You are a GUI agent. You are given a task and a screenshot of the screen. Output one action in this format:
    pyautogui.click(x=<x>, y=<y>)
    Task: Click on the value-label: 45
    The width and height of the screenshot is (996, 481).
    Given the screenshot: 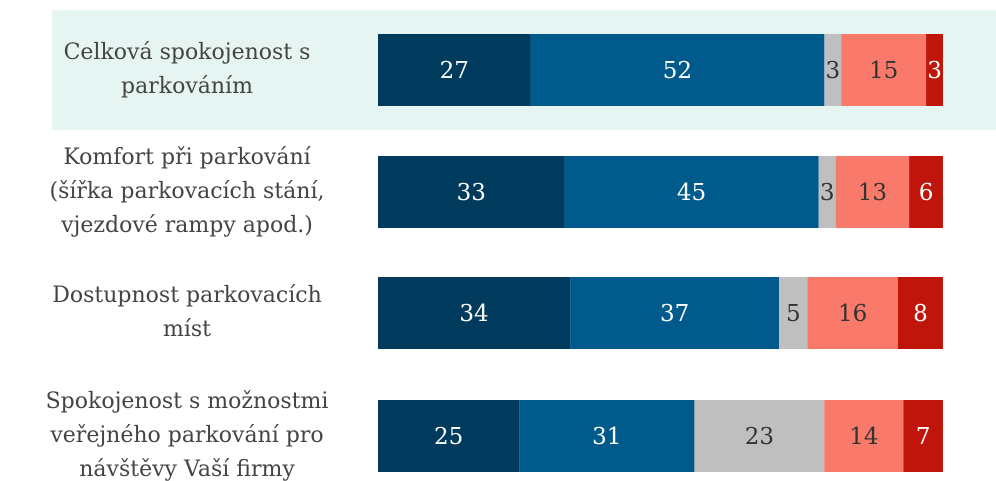 What is the action you would take?
    pyautogui.click(x=691, y=193)
    